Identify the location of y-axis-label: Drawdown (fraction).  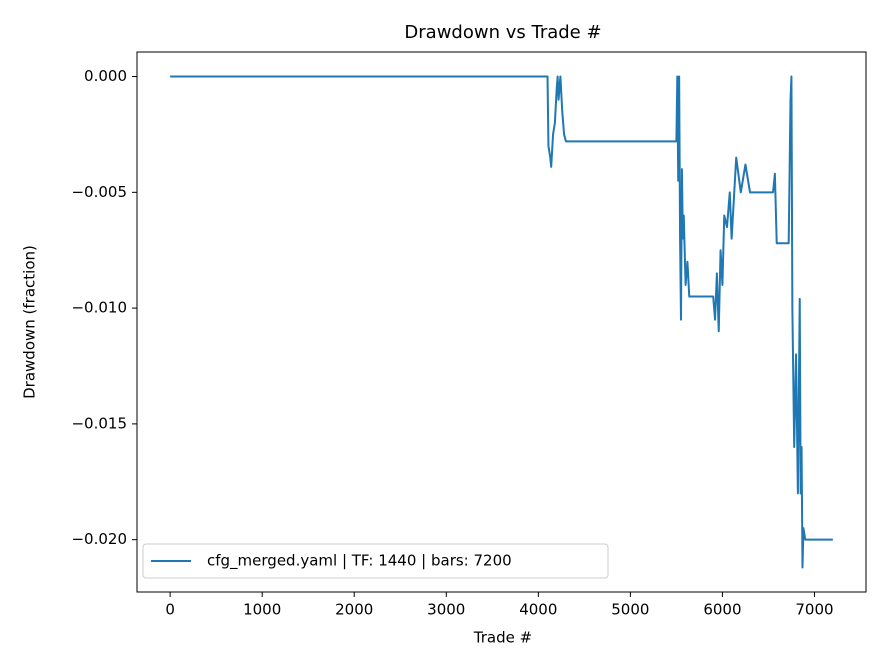
(30, 322).